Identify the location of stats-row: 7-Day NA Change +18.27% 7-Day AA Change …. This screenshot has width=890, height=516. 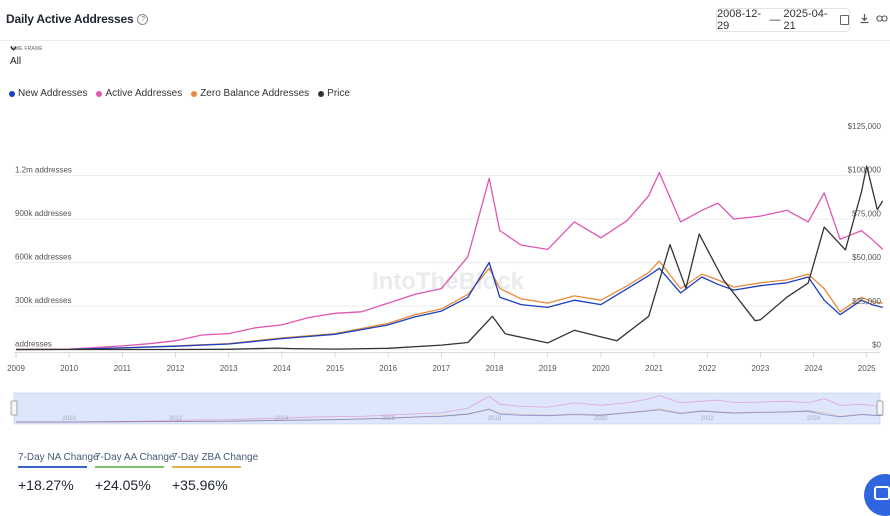
(138, 472).